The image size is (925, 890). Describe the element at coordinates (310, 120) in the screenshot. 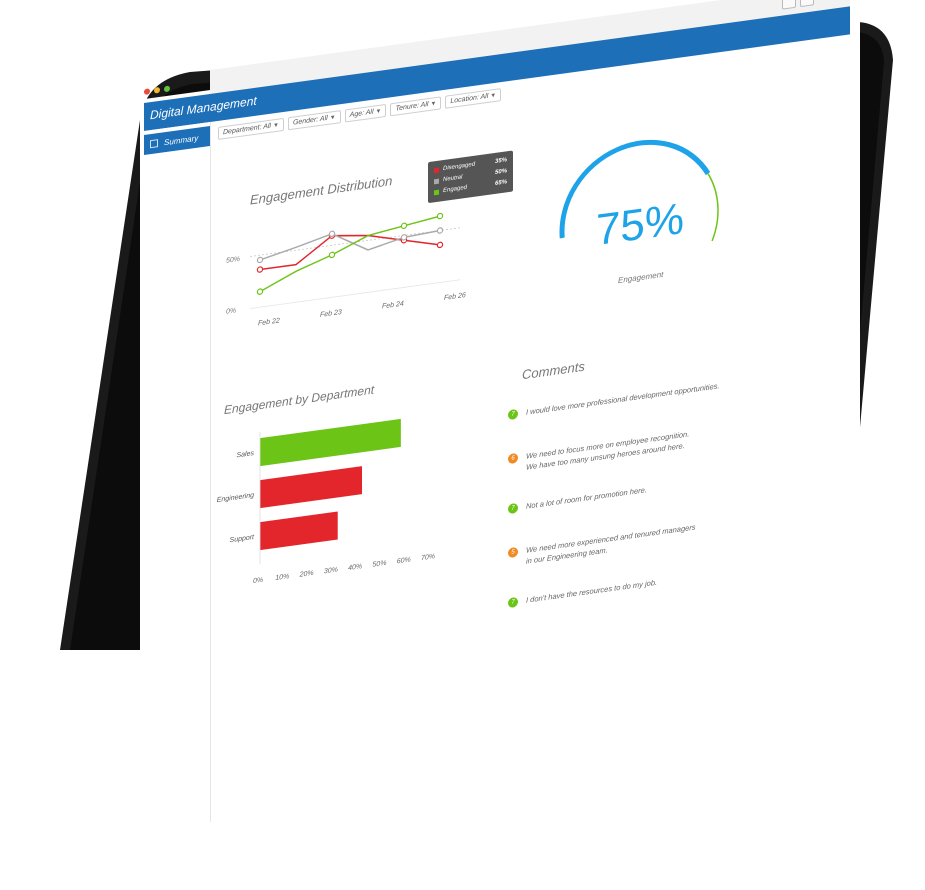

I see `filter-label: Gender: All` at that location.